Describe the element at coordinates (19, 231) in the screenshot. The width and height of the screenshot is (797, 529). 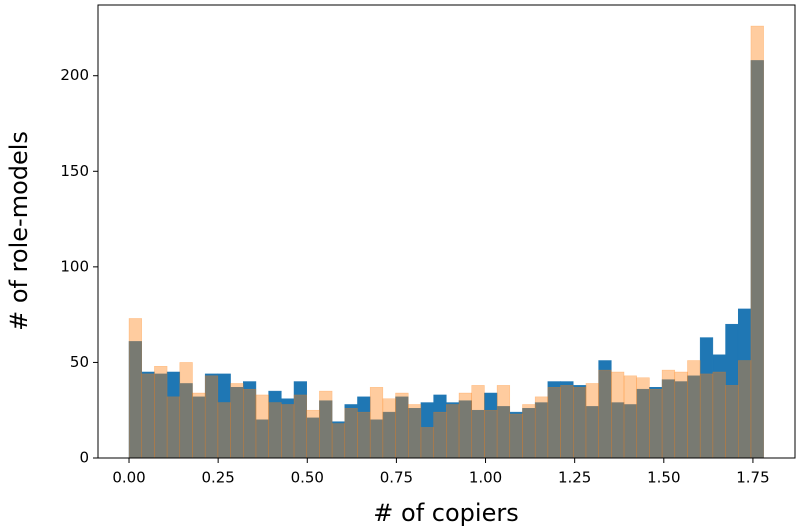
I see `y-axis-label: # of role-models` at that location.